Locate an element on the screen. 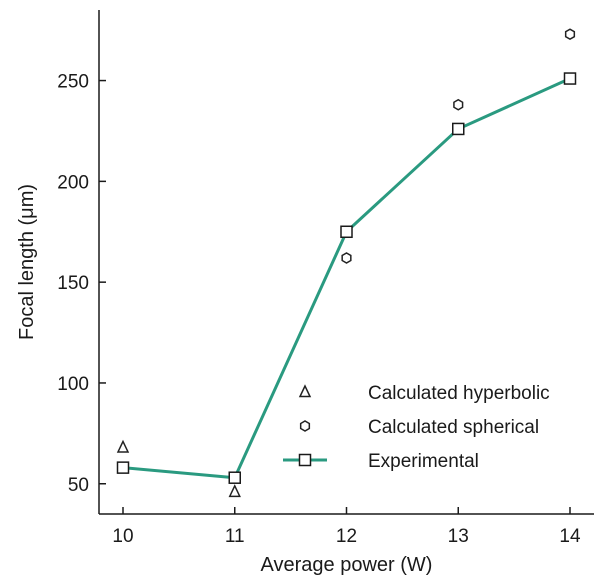 The width and height of the screenshot is (594, 578). y-tick-label: 150 is located at coordinates (73, 283).